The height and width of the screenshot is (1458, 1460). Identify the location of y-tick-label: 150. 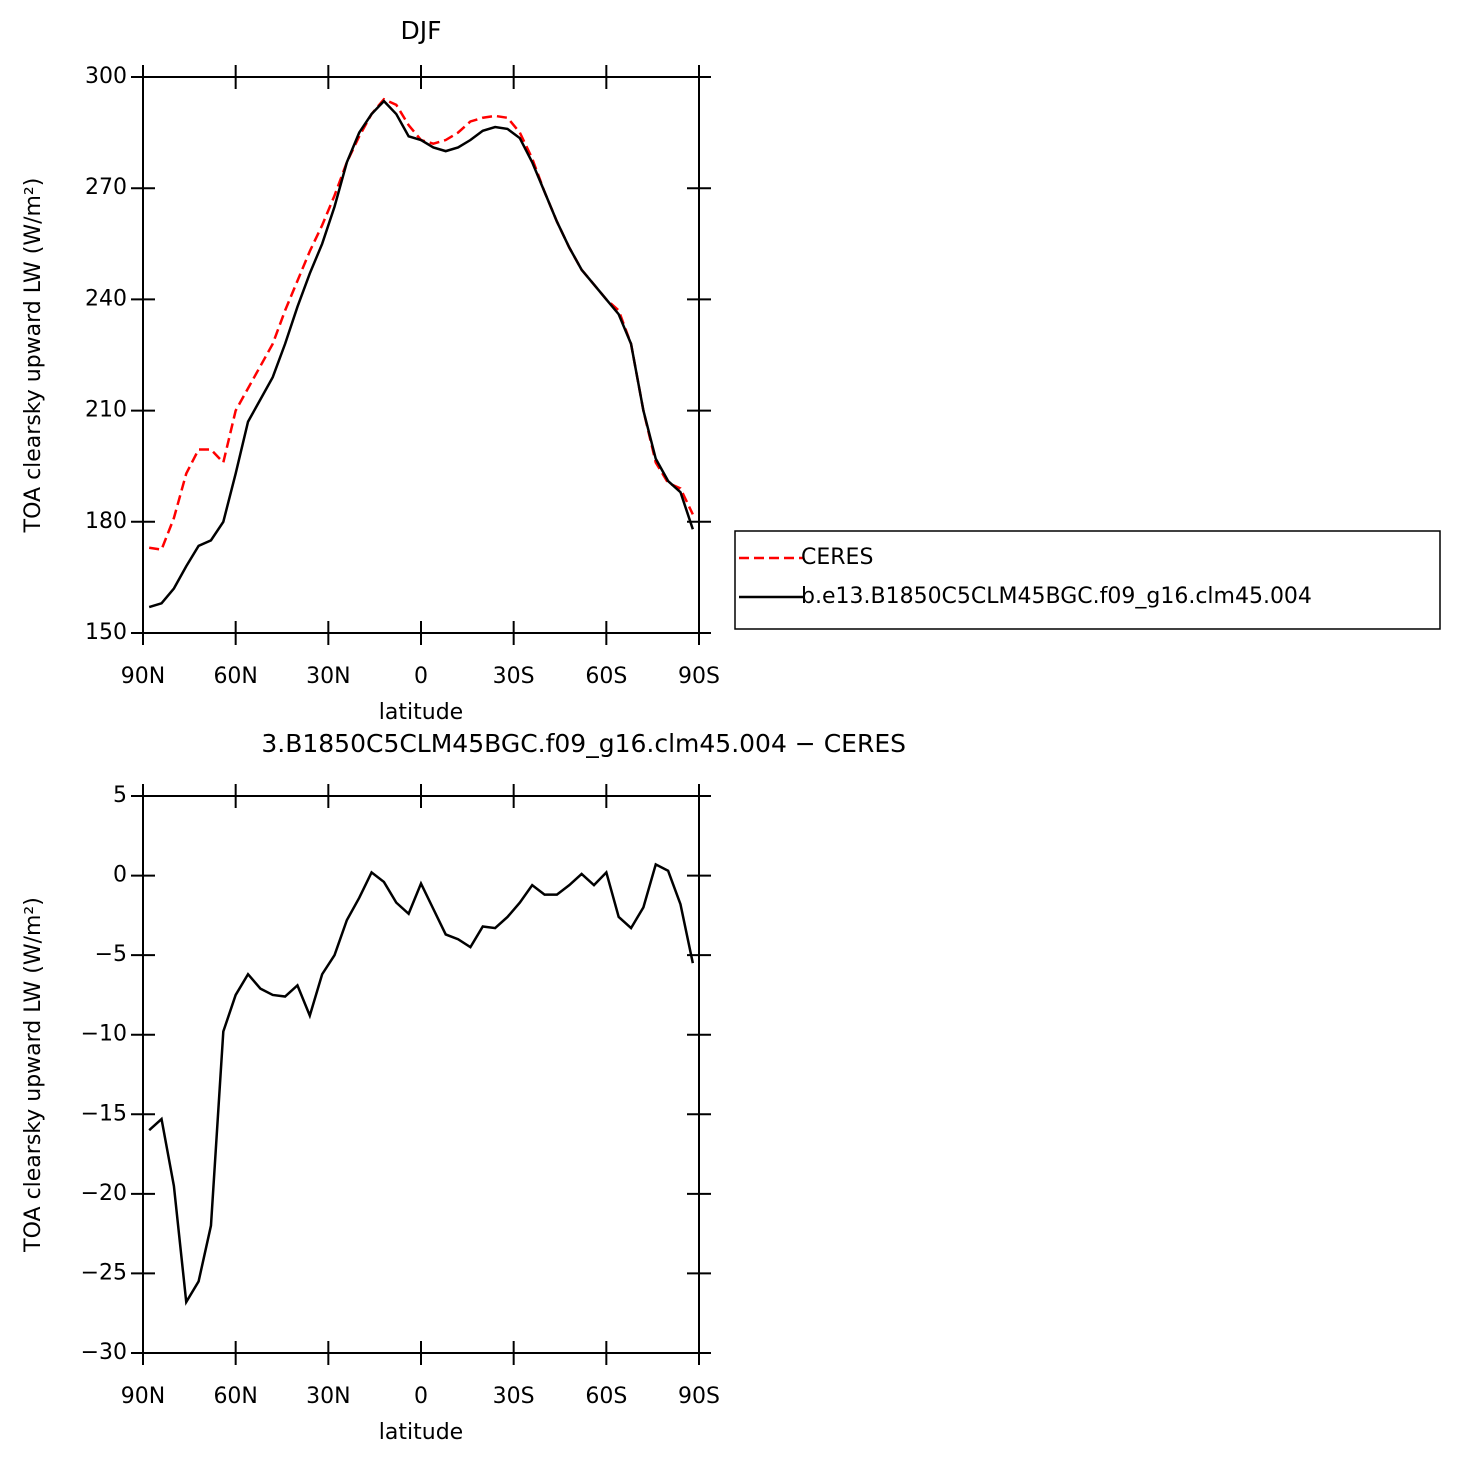
(106, 632).